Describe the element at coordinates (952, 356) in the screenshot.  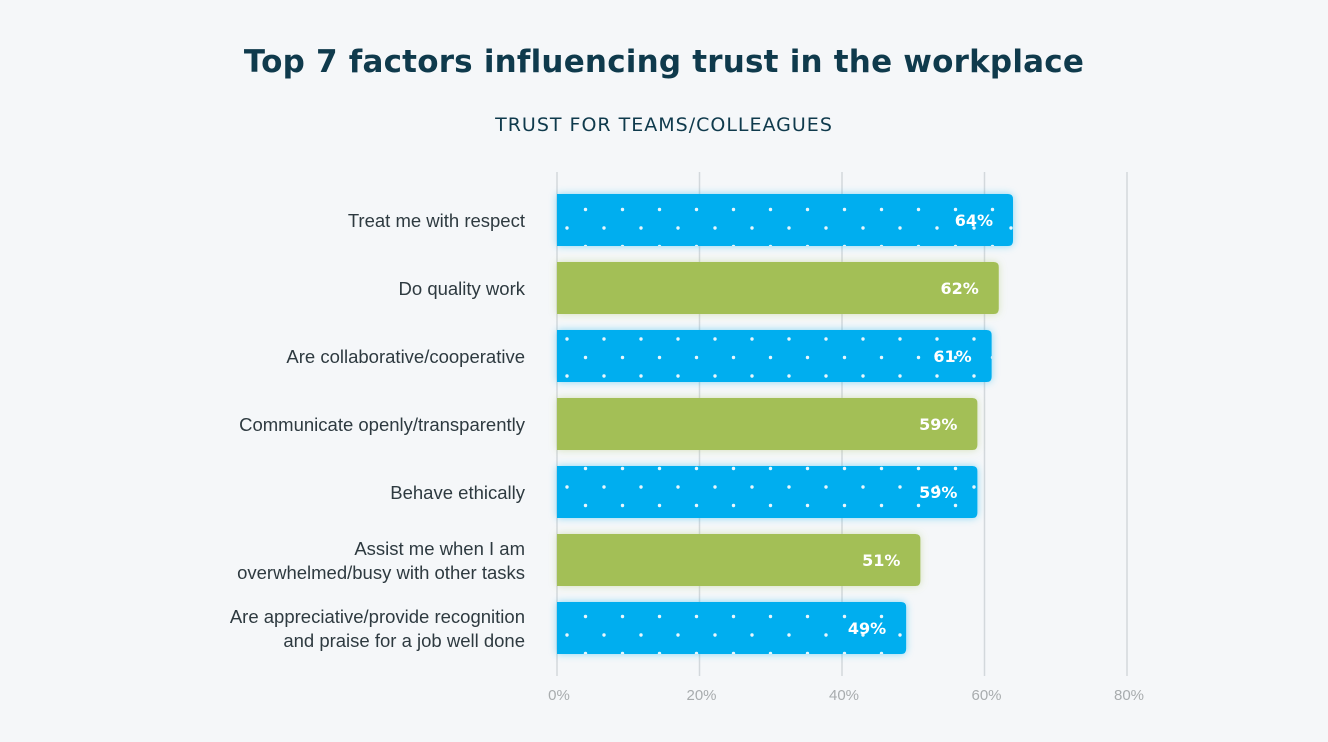
I see `data-label: 61%` at that location.